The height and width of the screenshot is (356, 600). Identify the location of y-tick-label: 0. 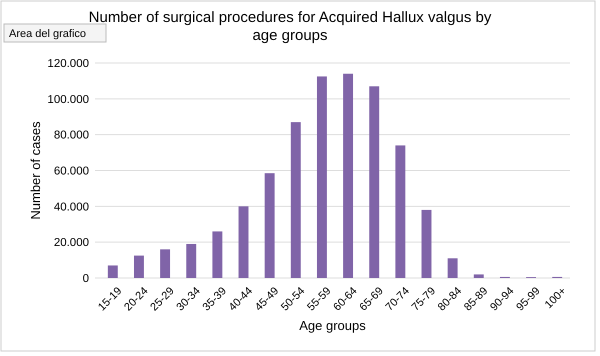
(85, 279).